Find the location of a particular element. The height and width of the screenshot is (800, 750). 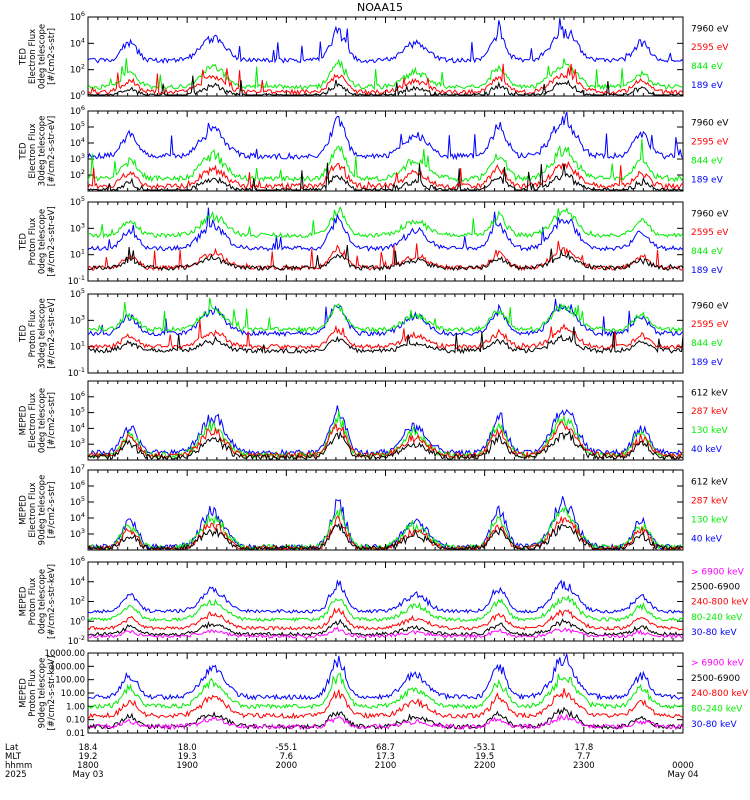

x-column-label: 18.4 is located at coordinates (88, 748).